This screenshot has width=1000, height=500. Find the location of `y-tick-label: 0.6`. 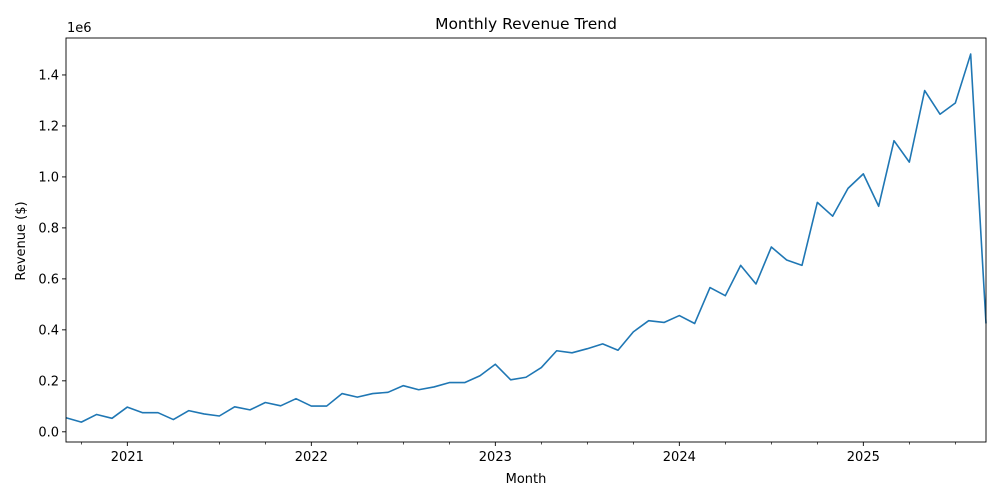

y-tick-label: 0.6 is located at coordinates (48, 279).